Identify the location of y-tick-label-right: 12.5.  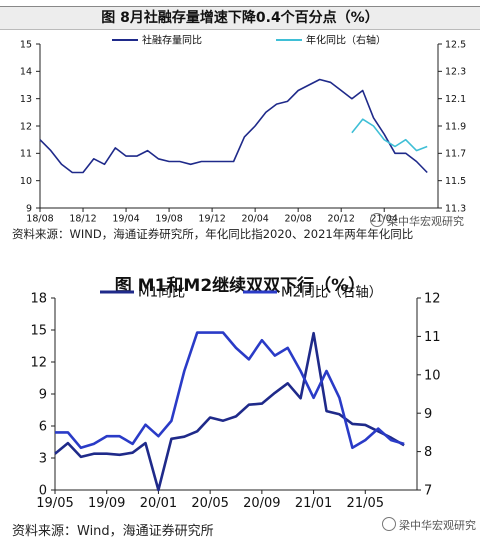
(455, 44).